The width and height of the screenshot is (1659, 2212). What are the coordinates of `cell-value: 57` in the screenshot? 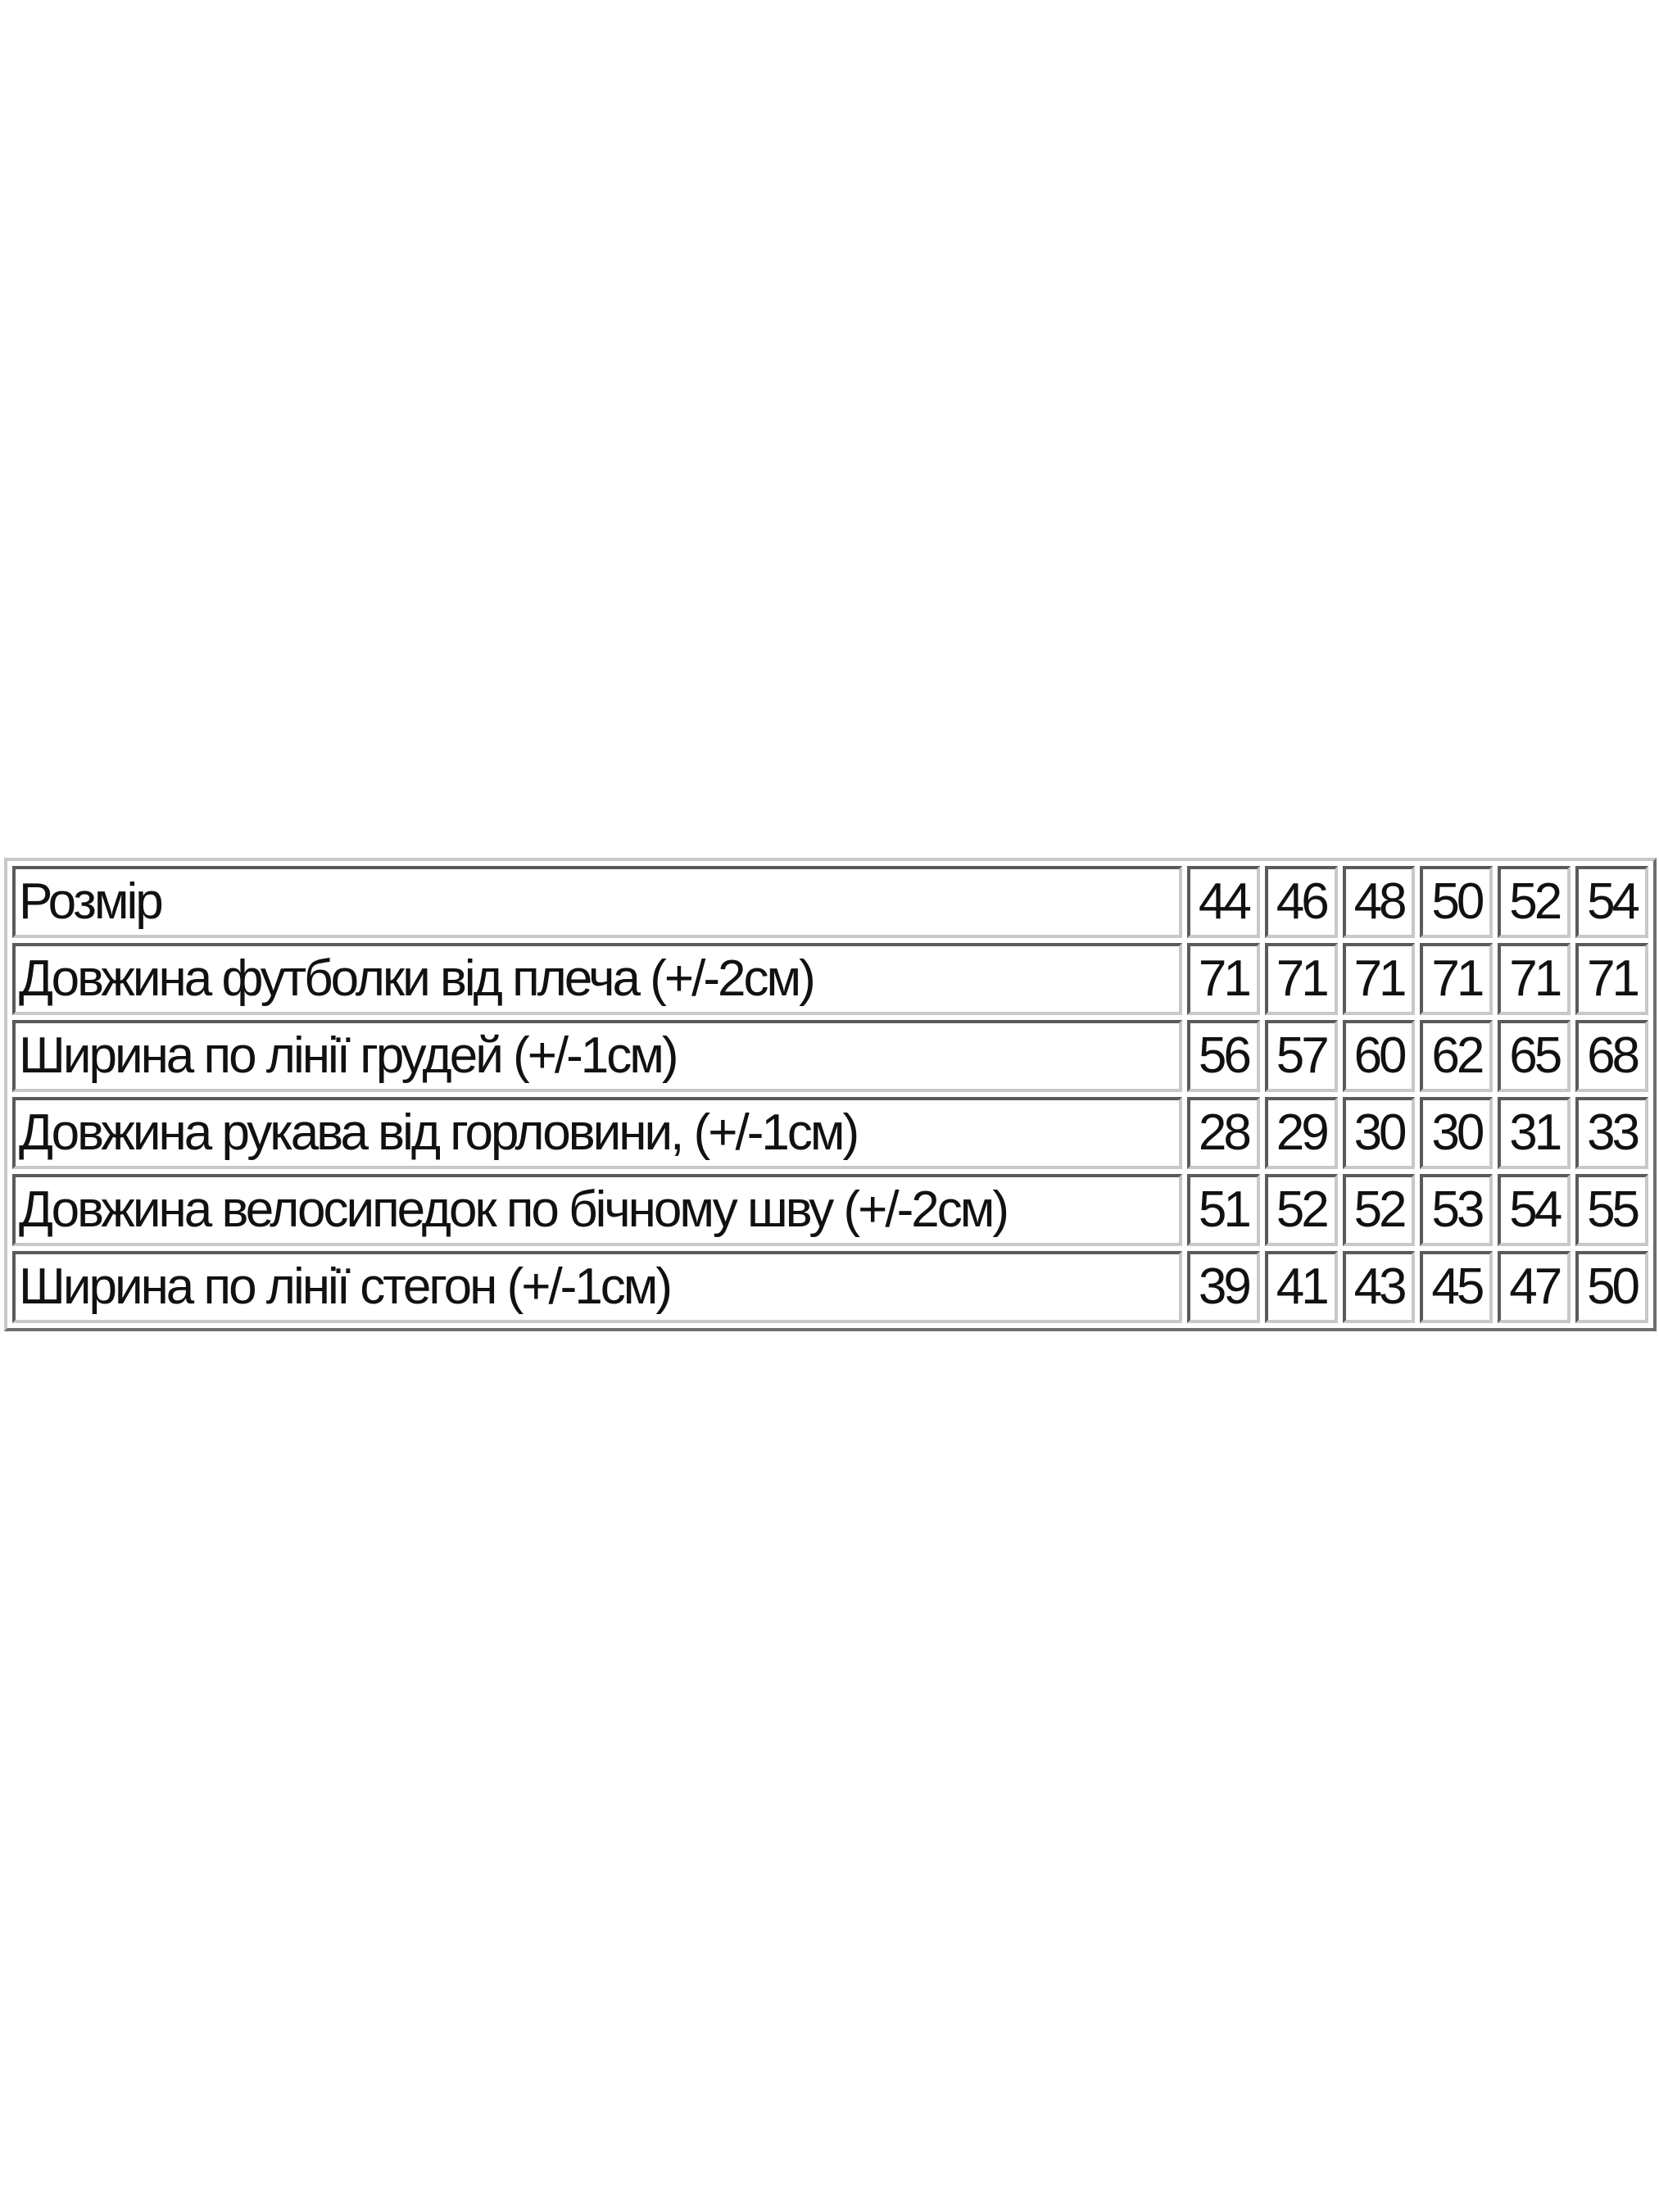 It's located at (1301, 1056).